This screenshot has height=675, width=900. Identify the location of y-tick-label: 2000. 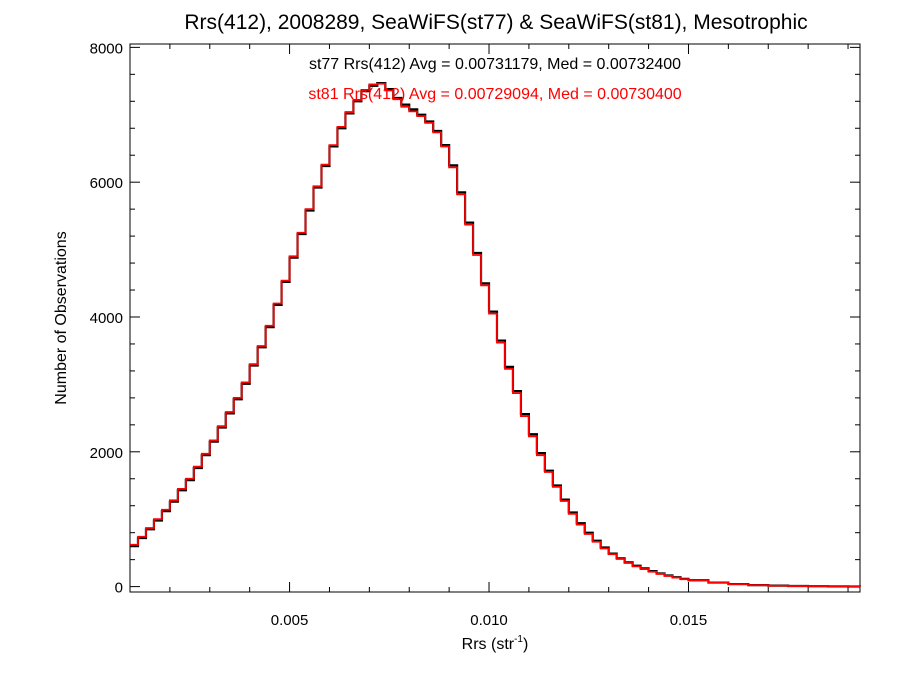
(106, 453).